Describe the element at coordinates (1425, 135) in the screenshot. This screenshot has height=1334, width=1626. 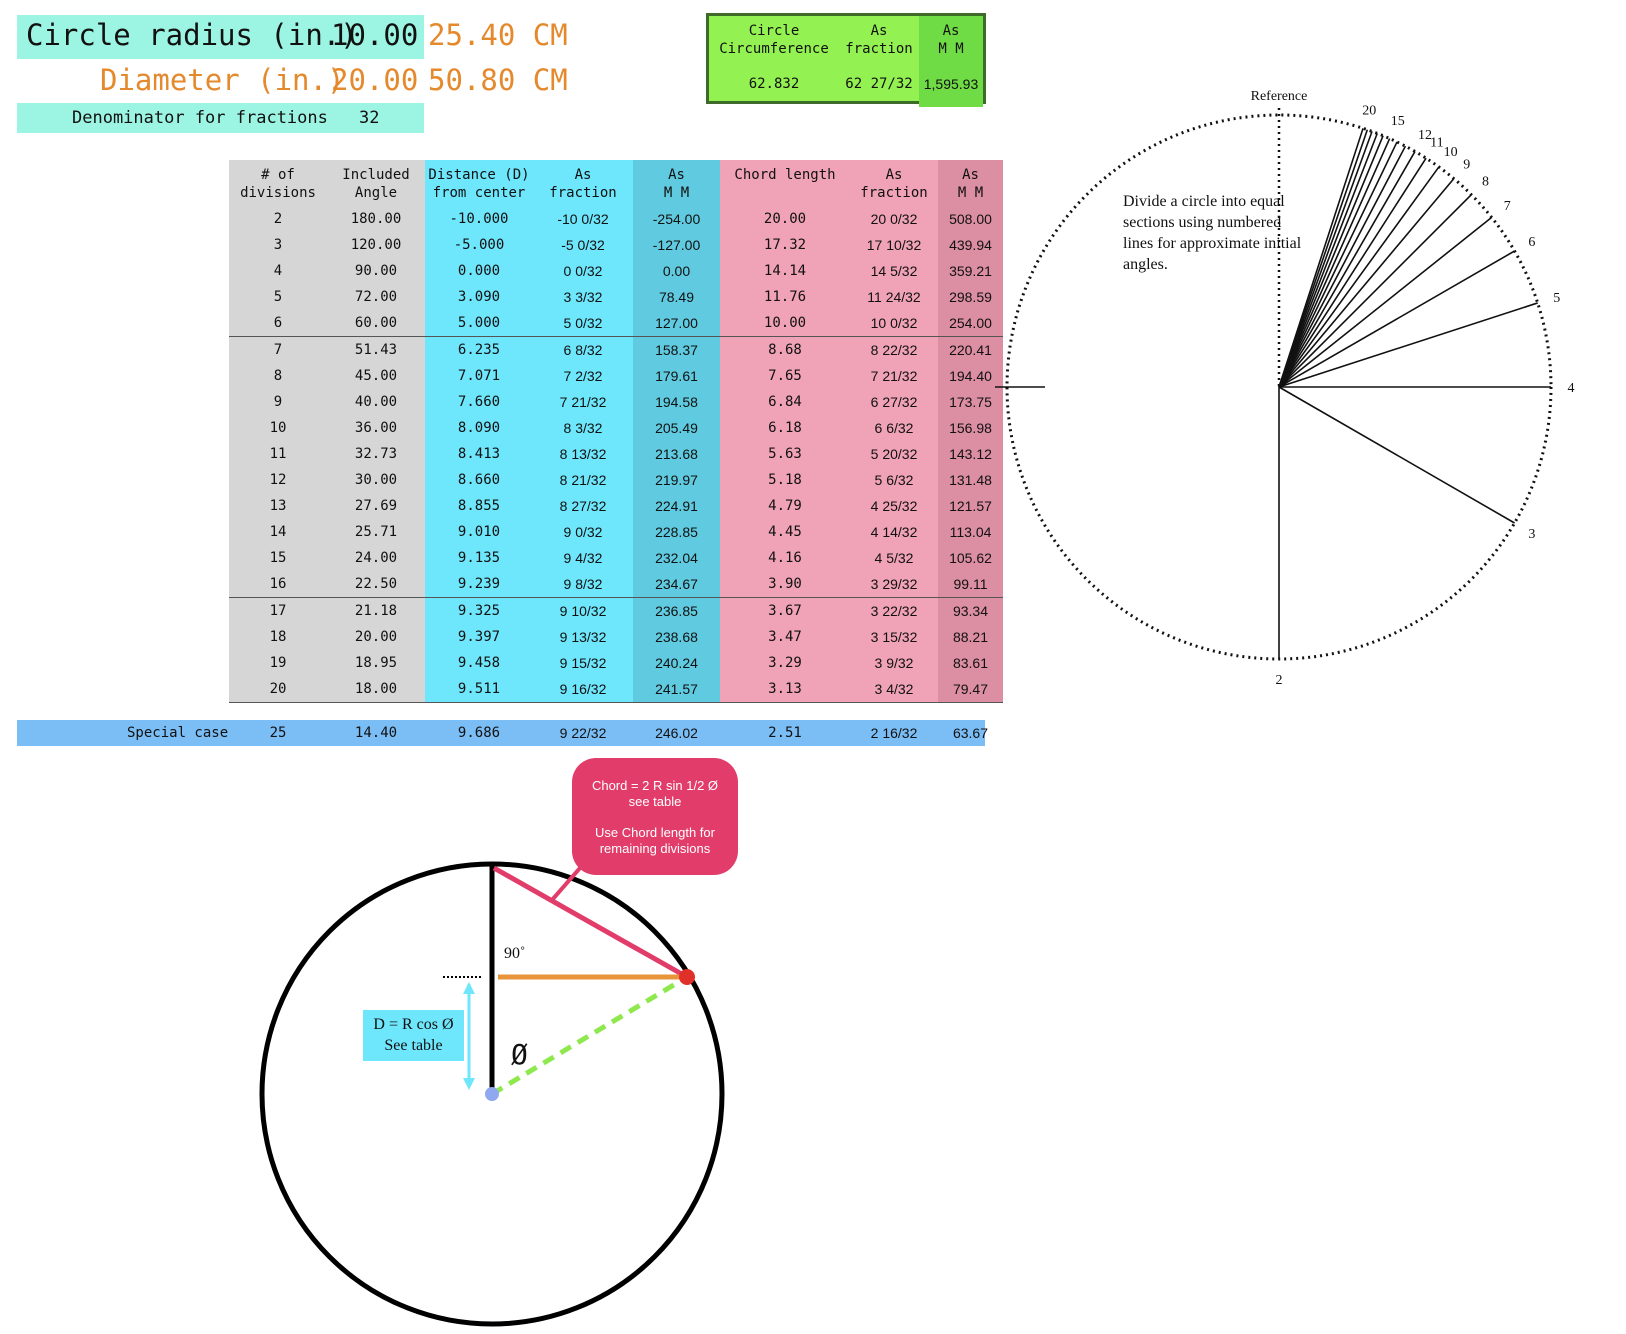
I see `ray-label-12: 12` at that location.